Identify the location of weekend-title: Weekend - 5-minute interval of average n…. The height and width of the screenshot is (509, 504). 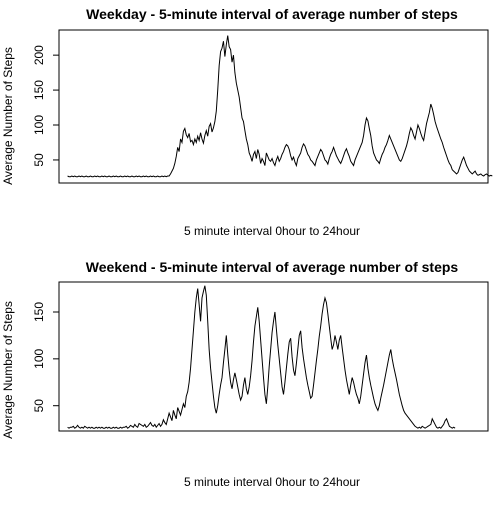
(272, 267).